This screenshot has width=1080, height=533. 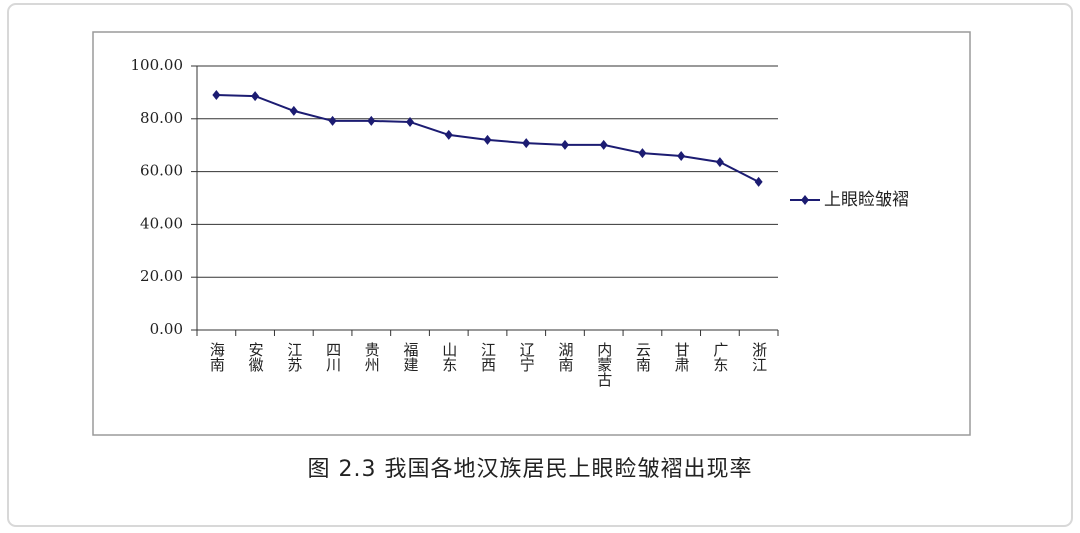 I want to click on x-tick-label: 贵州, so click(x=372, y=357).